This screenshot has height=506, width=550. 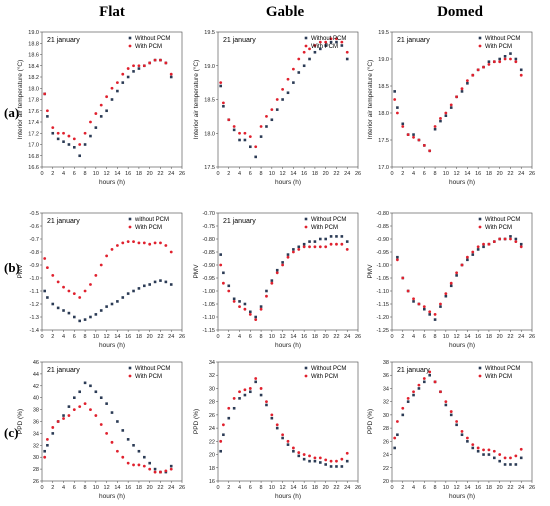 I want to click on y-tick-label: -1.10, so click(x=382, y=292).